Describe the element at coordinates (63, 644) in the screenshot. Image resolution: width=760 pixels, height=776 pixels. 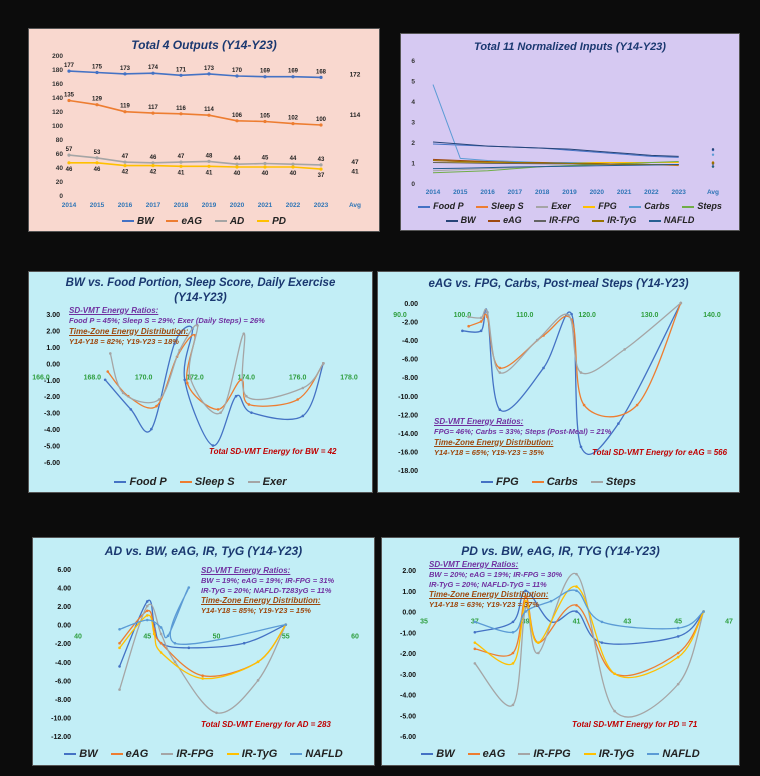
I see `y-tick-label: -2.00` at that location.